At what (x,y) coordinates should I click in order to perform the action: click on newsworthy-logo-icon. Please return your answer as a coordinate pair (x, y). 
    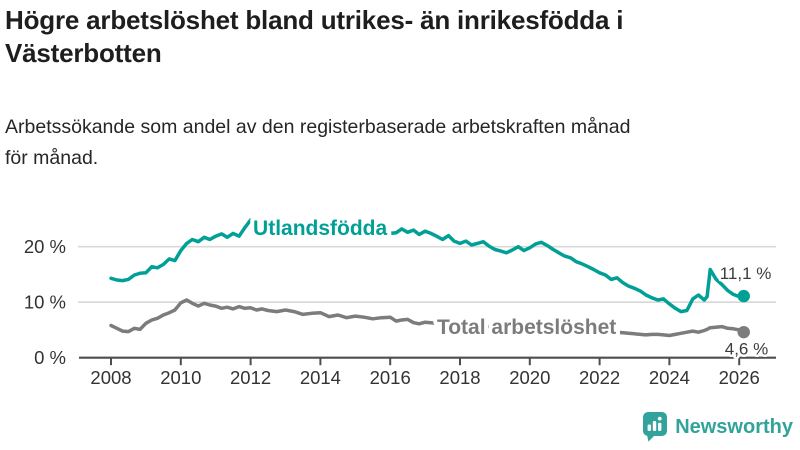
    Looking at the image, I should click on (655, 427).